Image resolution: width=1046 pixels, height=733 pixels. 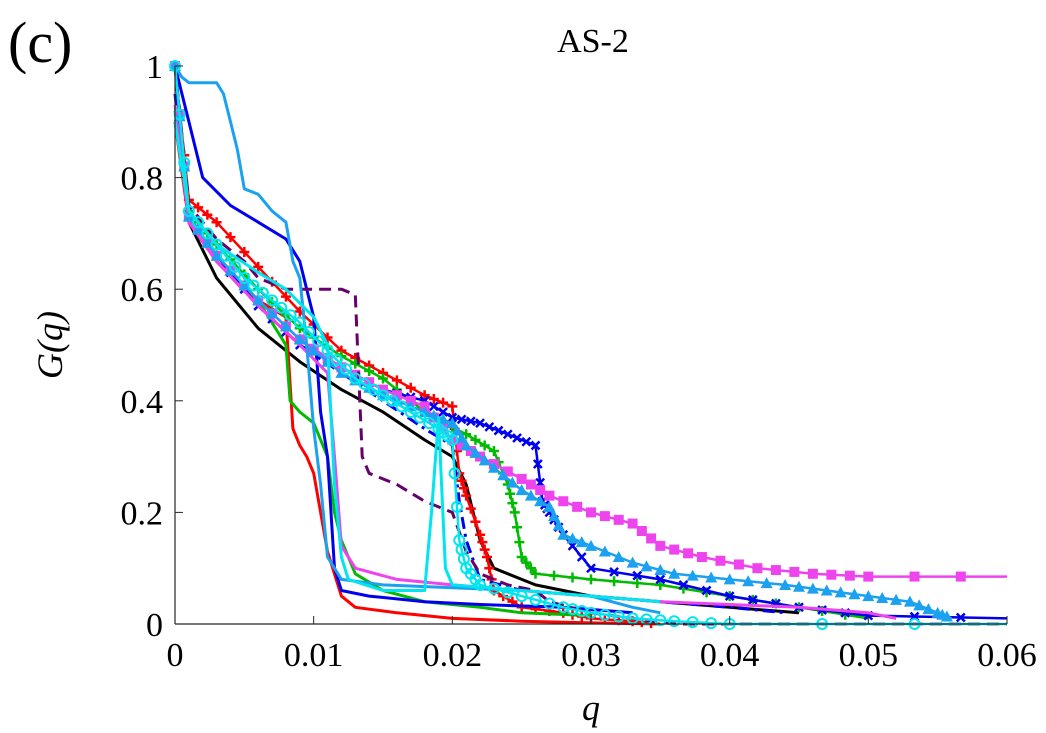 I want to click on y-tick-label: 1, so click(x=154, y=67).